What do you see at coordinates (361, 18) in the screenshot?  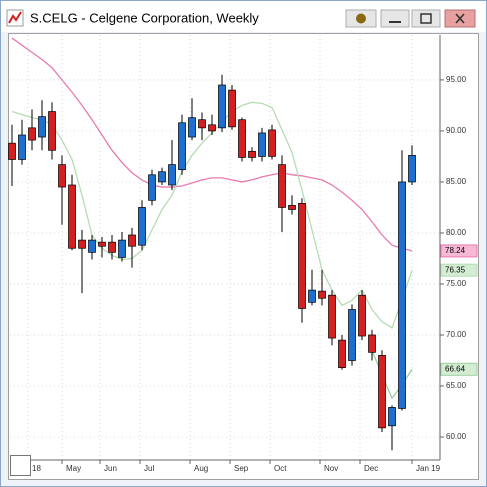 I see `color-button` at bounding box center [361, 18].